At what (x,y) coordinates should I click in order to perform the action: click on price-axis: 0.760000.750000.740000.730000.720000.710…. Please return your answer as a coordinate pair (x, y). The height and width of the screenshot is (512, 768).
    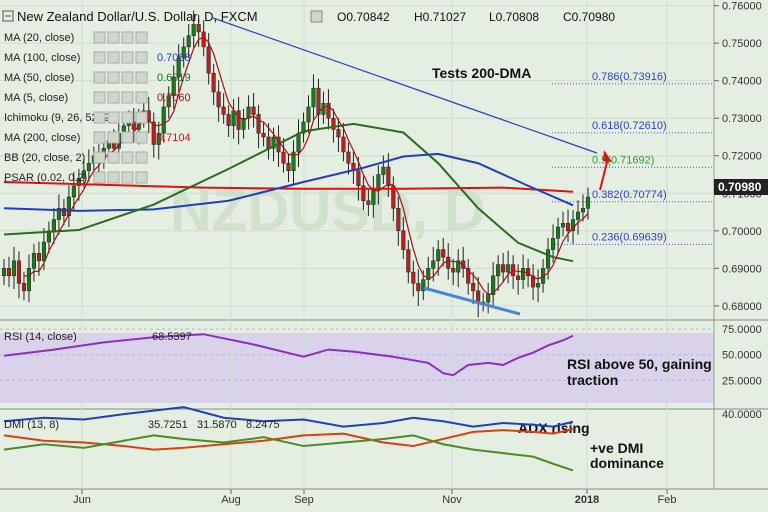
    Looking at the image, I should click on (738, 211).